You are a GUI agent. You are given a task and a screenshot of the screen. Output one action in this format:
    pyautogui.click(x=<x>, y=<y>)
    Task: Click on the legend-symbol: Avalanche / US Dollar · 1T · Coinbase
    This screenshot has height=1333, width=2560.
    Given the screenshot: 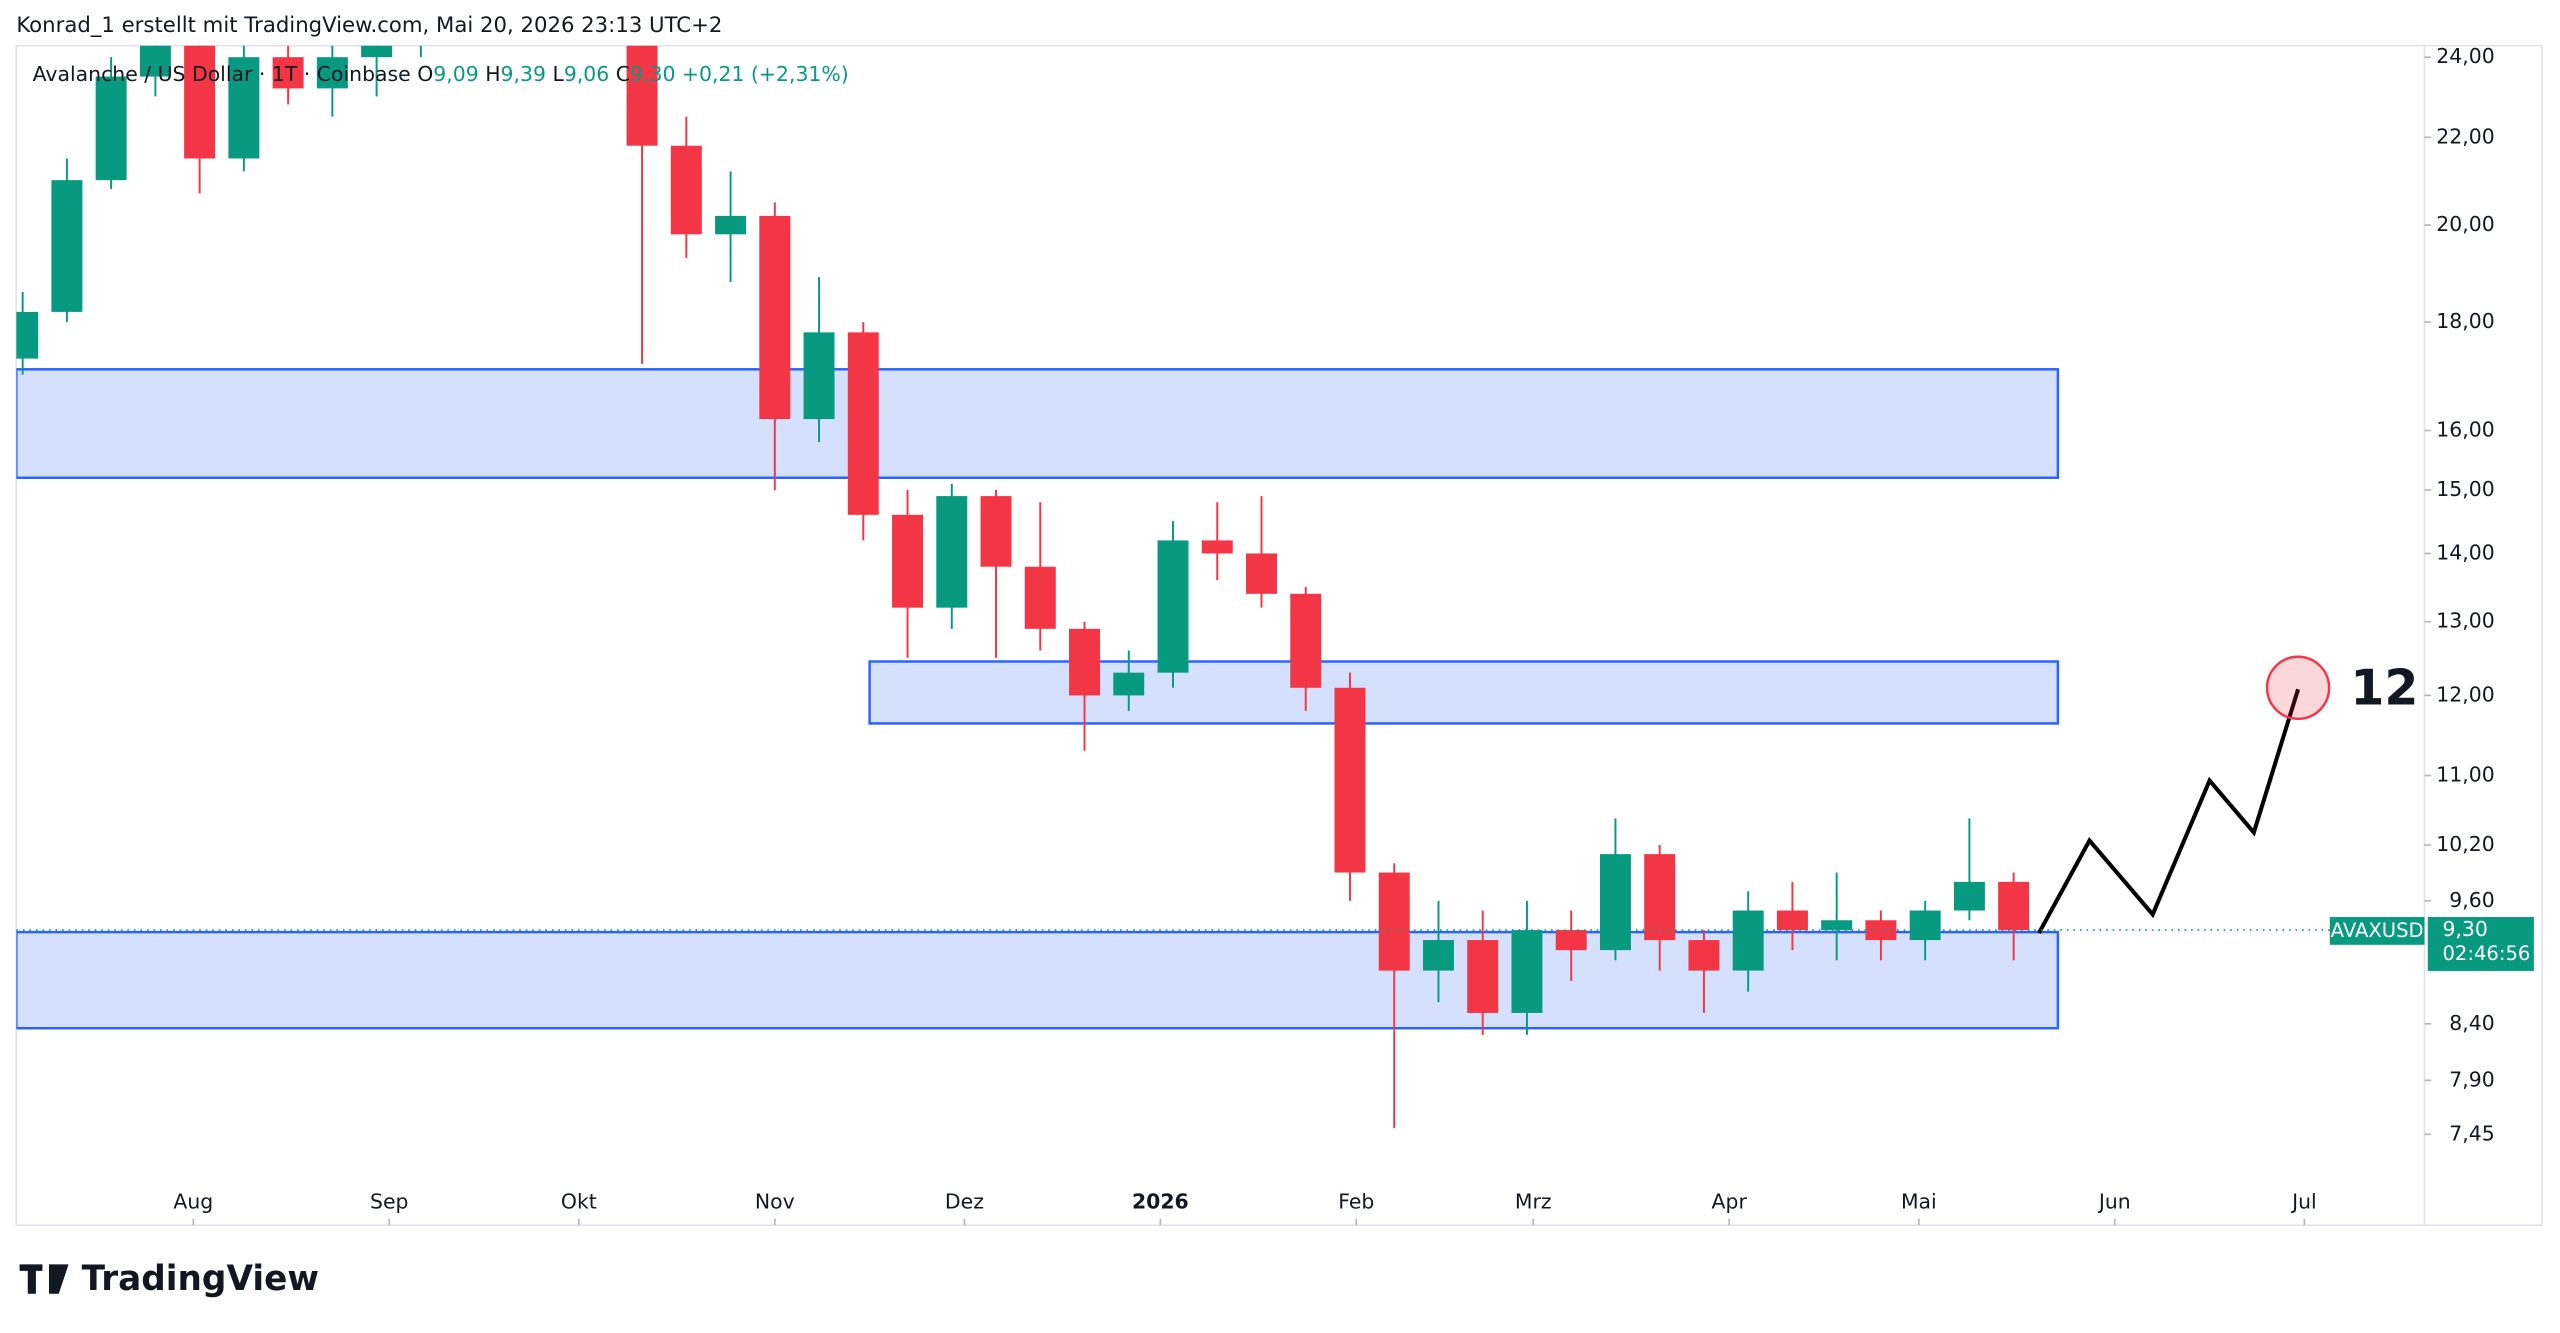 What is the action you would take?
    pyautogui.click(x=222, y=74)
    